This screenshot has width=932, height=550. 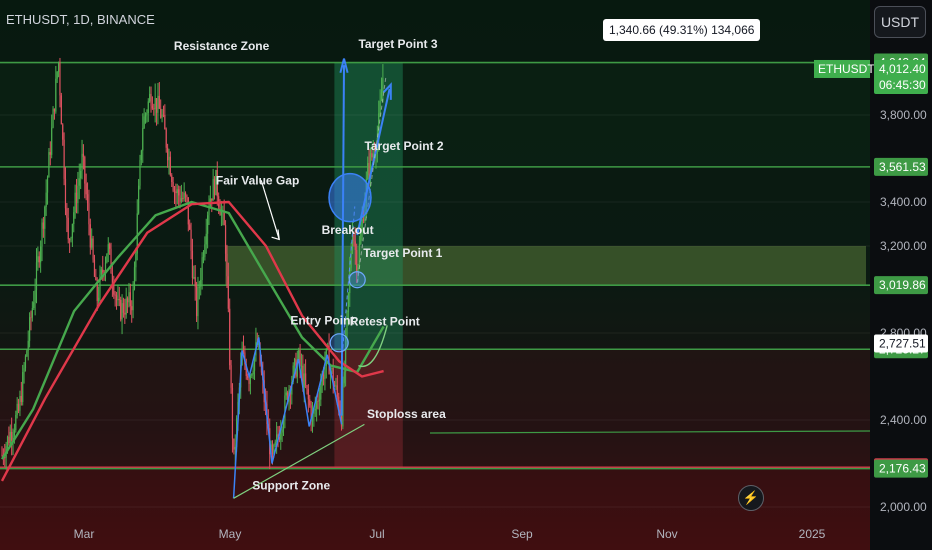 What do you see at coordinates (397, 44) in the screenshot?
I see `annotation-label: Target Point 3` at bounding box center [397, 44].